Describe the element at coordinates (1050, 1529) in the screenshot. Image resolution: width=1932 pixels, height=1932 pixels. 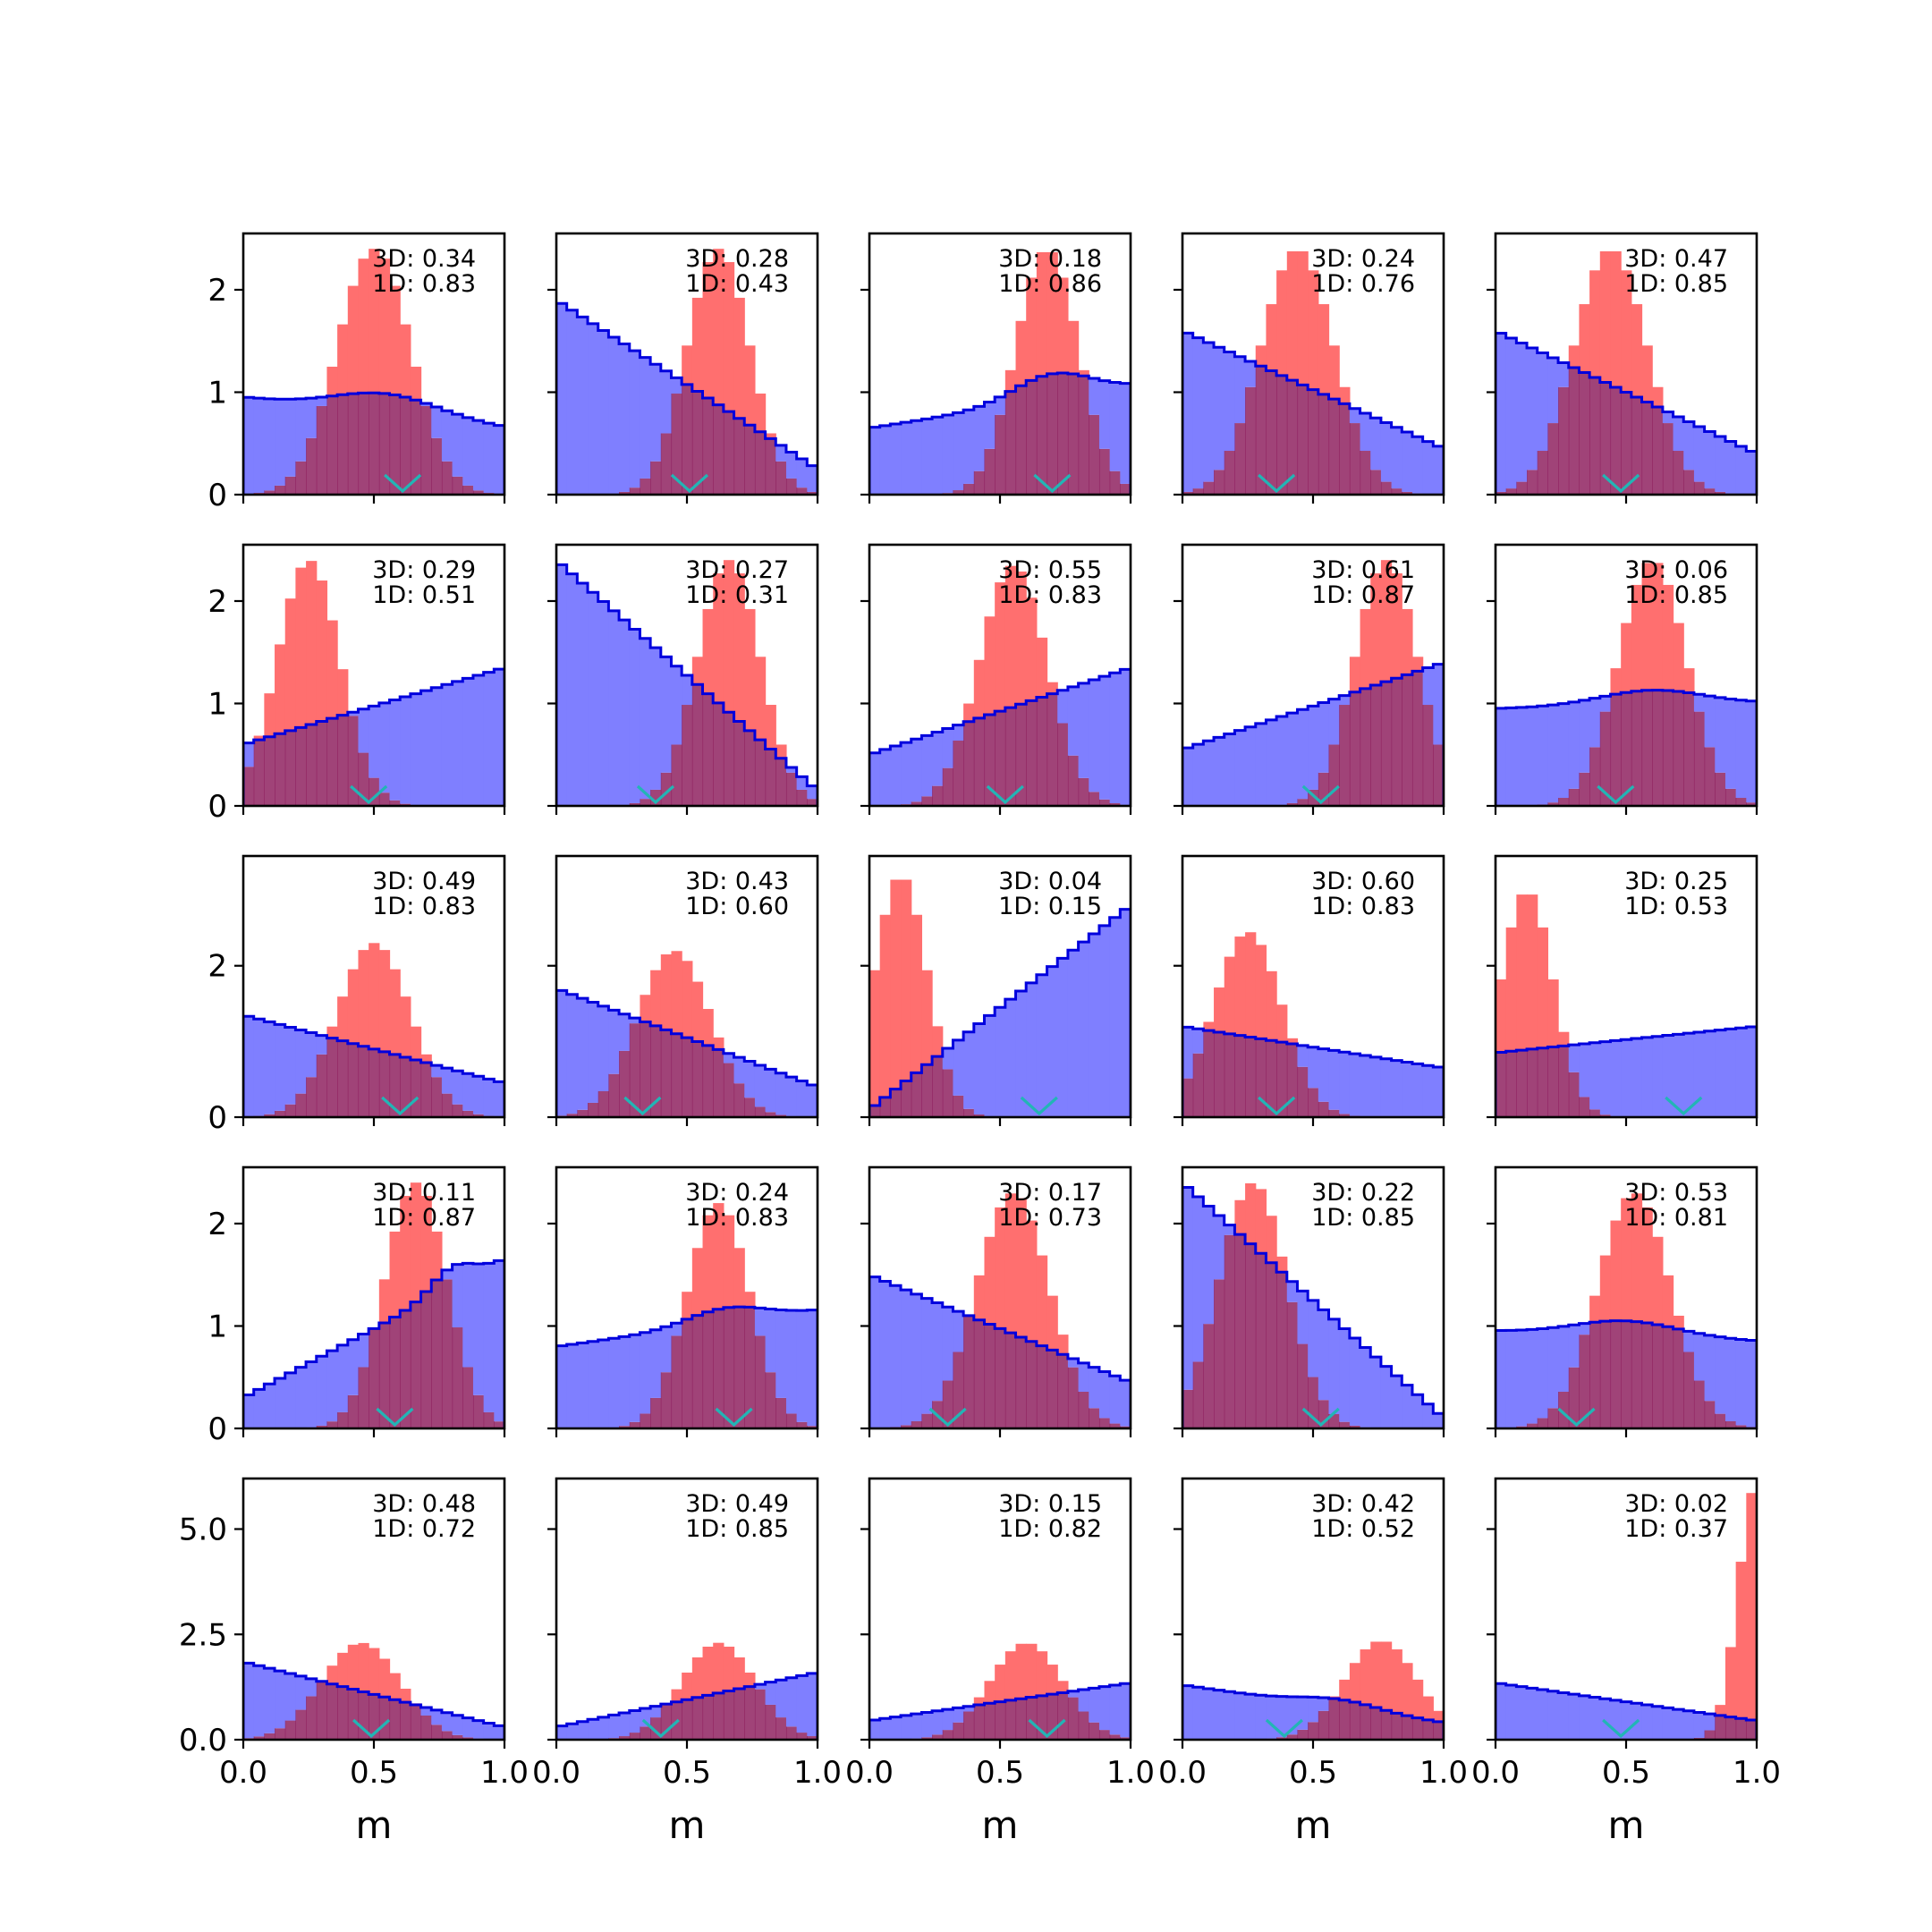
I see `annotation-1d: 1D: 0.82` at that location.